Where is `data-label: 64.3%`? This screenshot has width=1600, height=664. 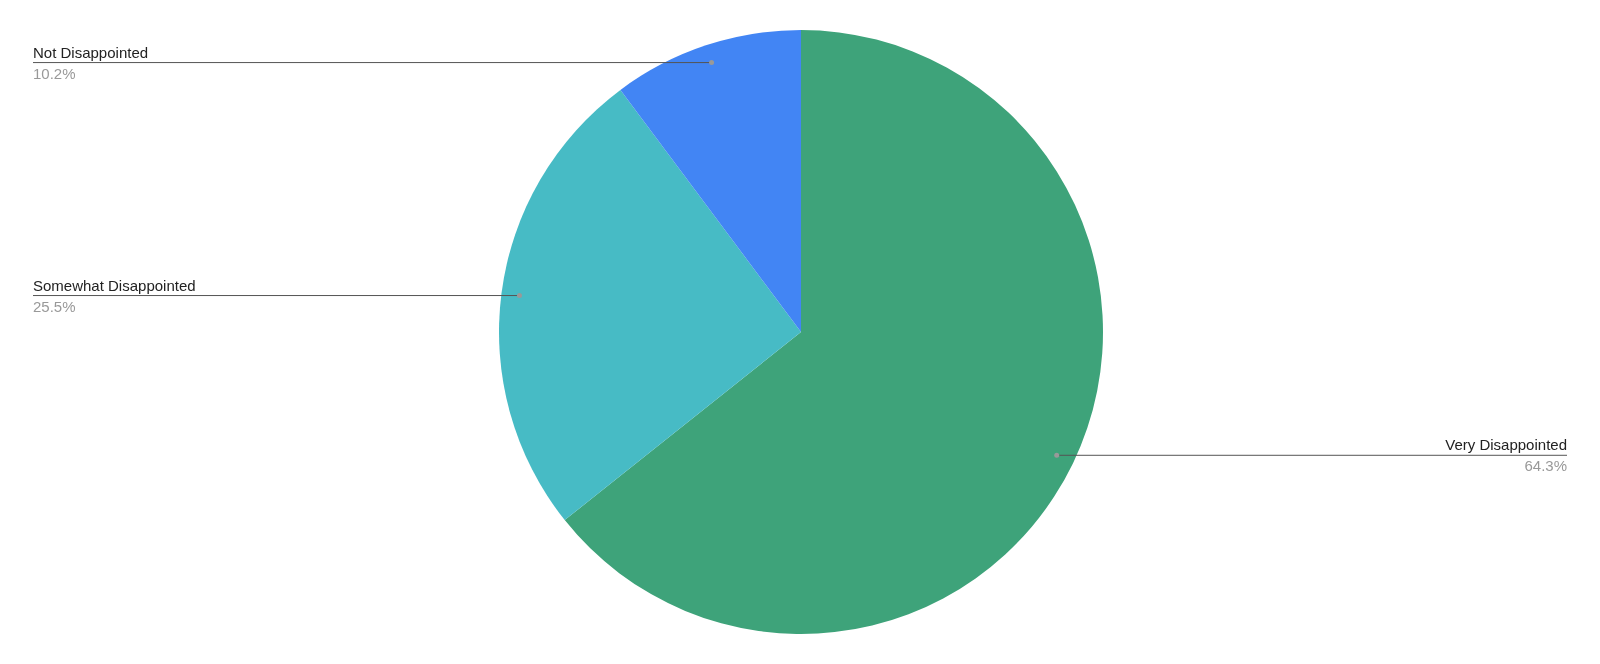
data-label: 64.3% is located at coordinates (1545, 466).